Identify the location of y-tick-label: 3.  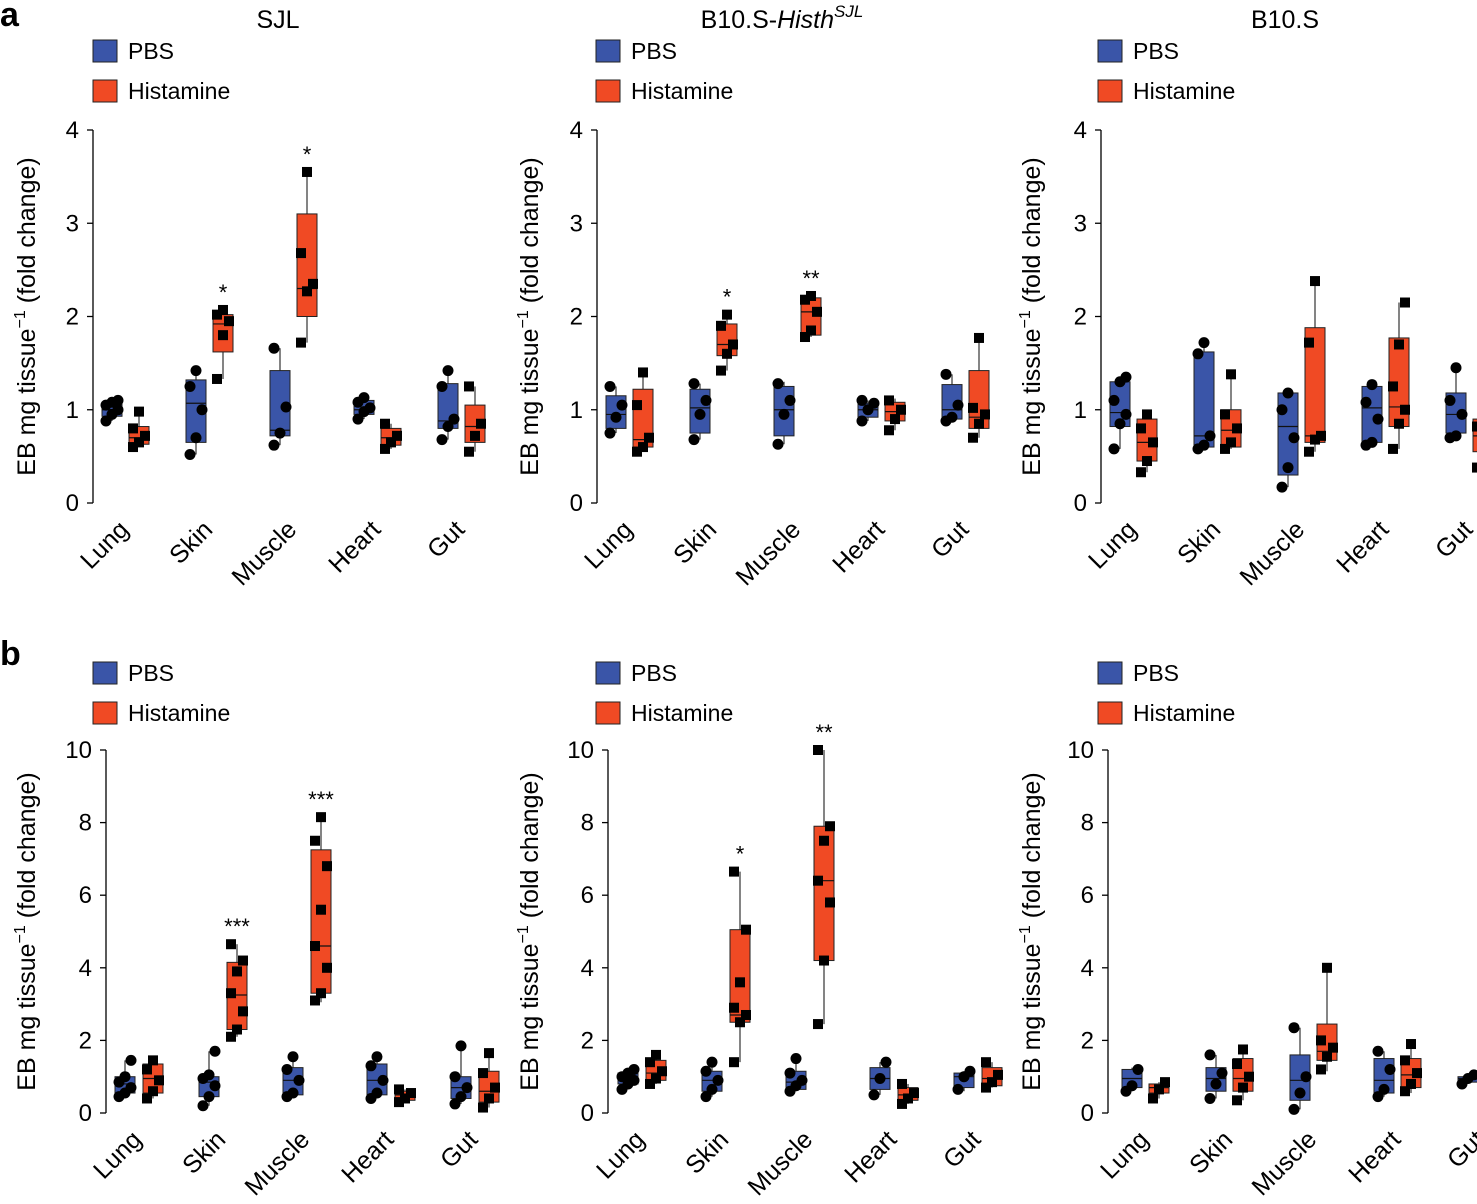
(72, 223).